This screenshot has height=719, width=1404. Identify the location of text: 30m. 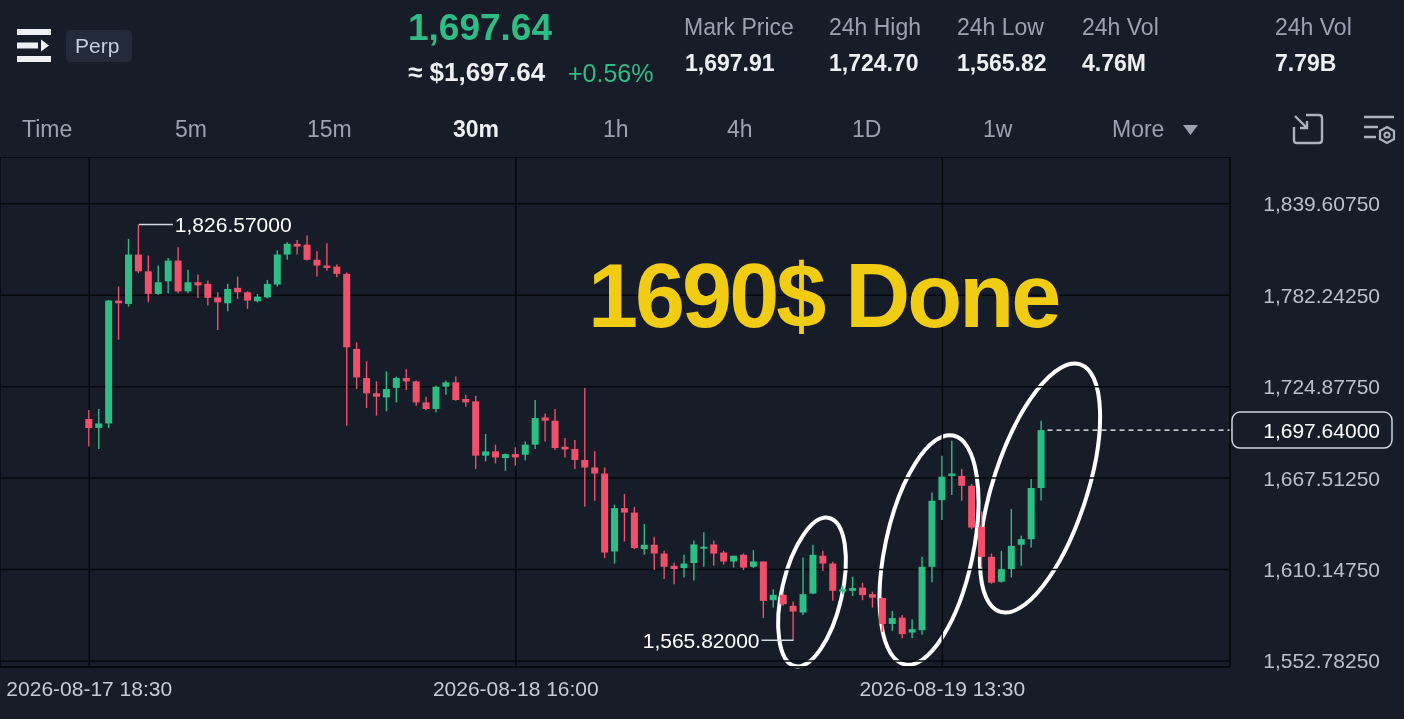
(476, 130).